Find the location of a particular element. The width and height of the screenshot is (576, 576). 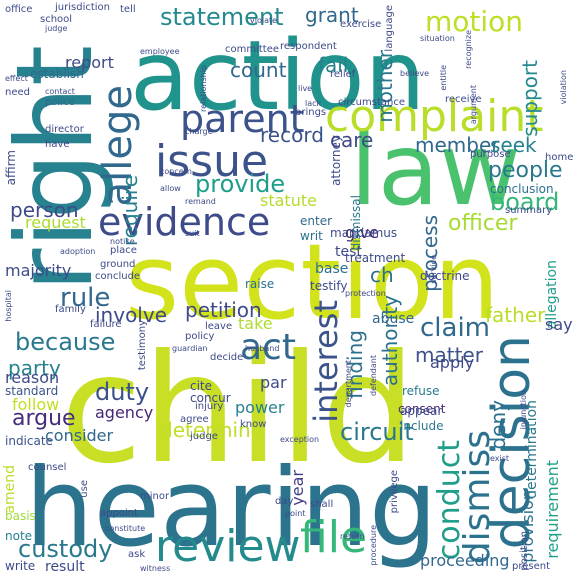

word-exist: exist is located at coordinates (500, 458).